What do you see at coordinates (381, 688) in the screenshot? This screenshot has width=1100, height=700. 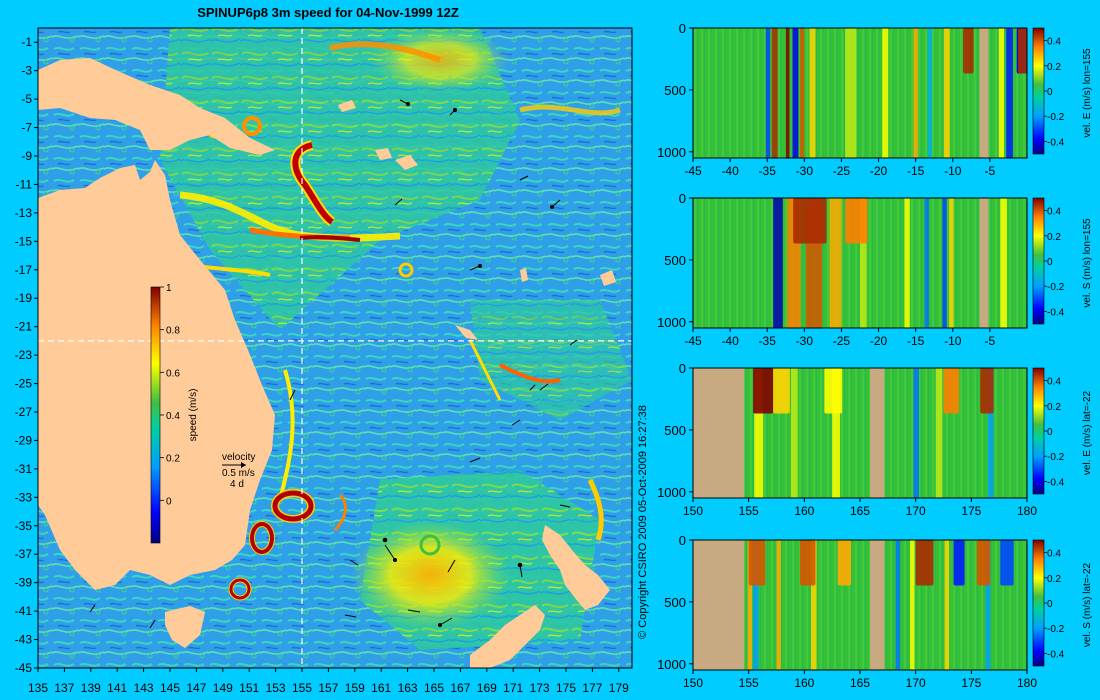 I see `map-x-tick-label: 161` at bounding box center [381, 688].